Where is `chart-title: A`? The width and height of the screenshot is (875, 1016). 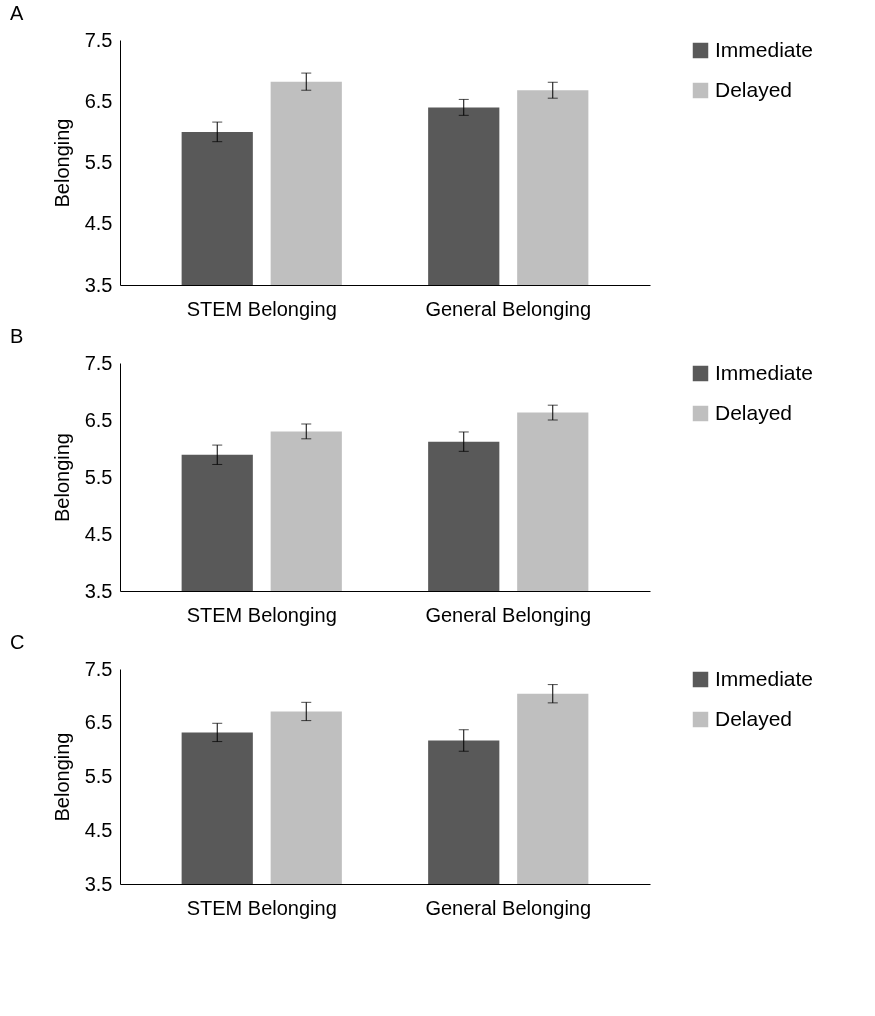
chart-title: A is located at coordinates (17, 13).